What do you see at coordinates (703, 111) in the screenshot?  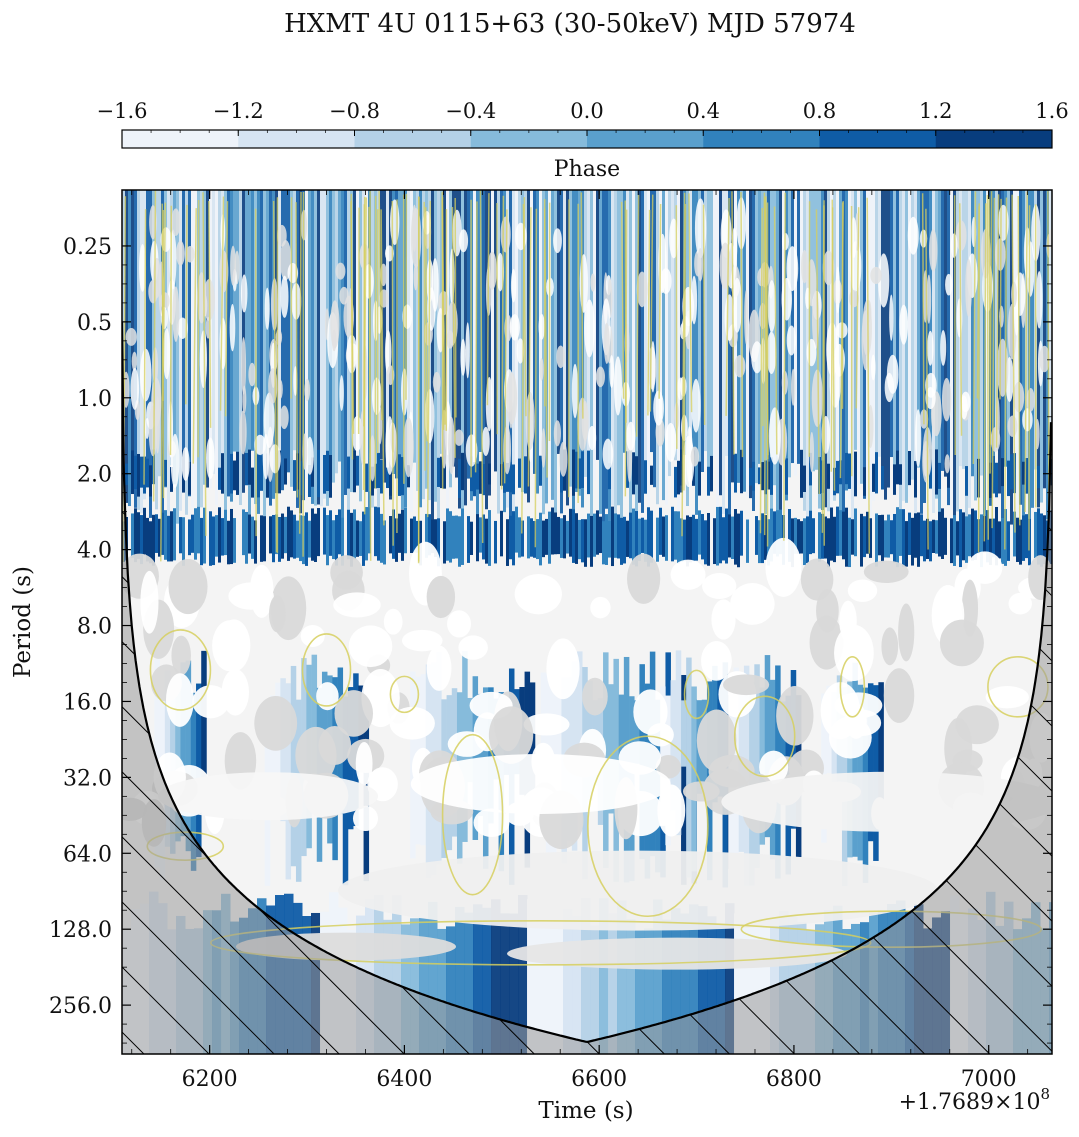 I see `colorbar-tick-label: 0.4` at bounding box center [703, 111].